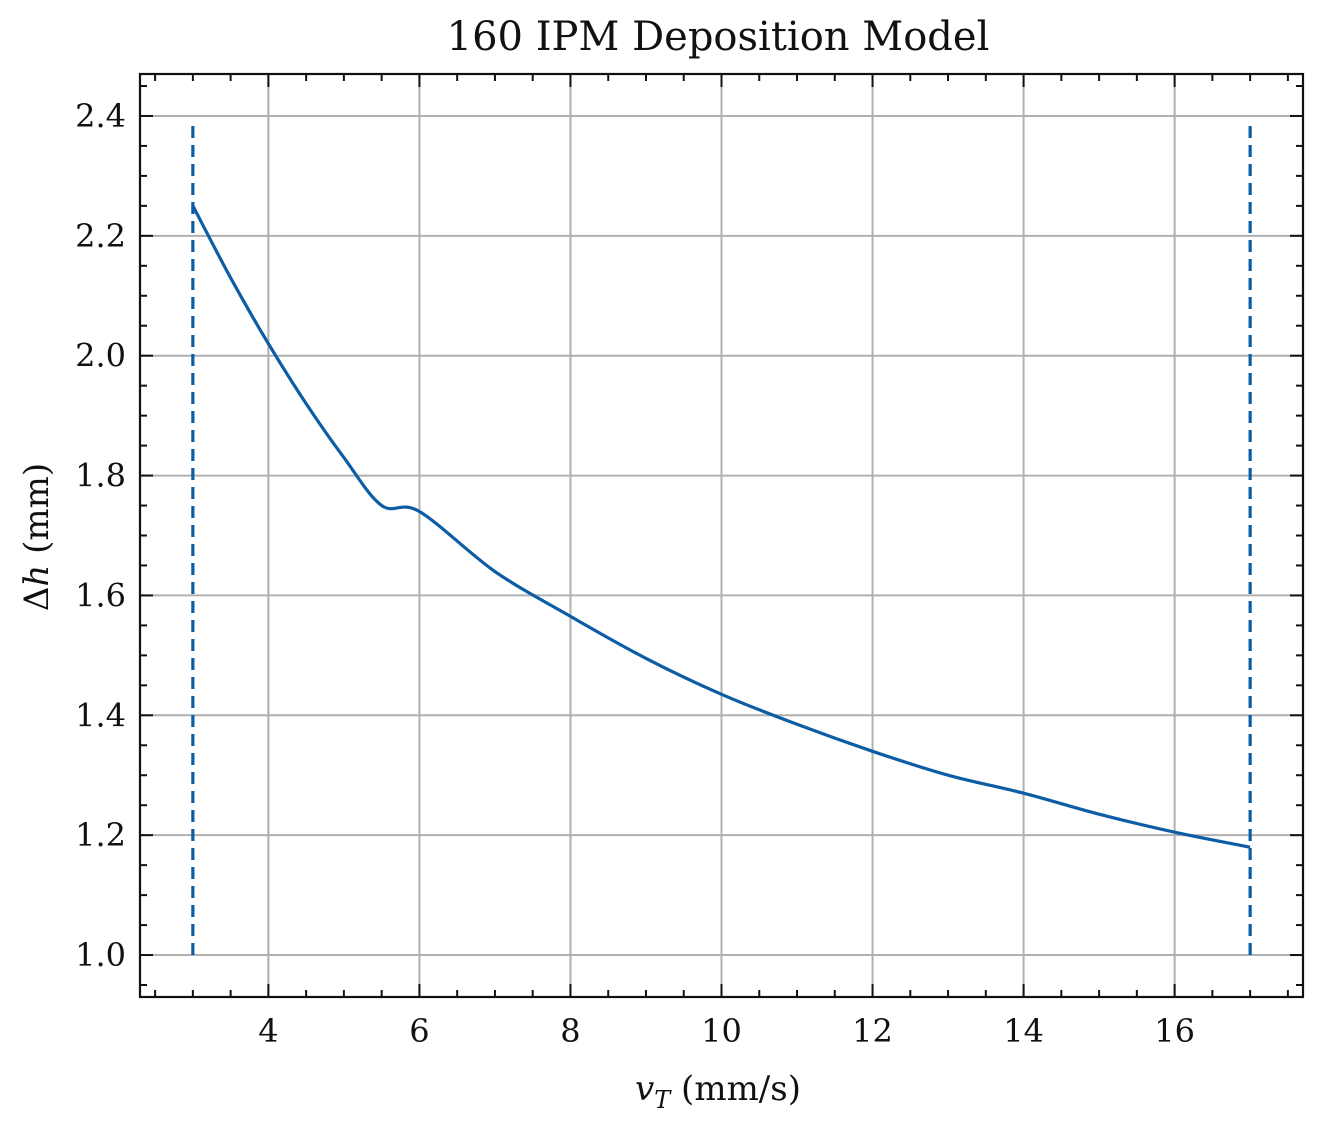 Image resolution: width=1318 pixels, height=1123 pixels. I want to click on y-axis-label: Δh (mm), so click(37, 537).